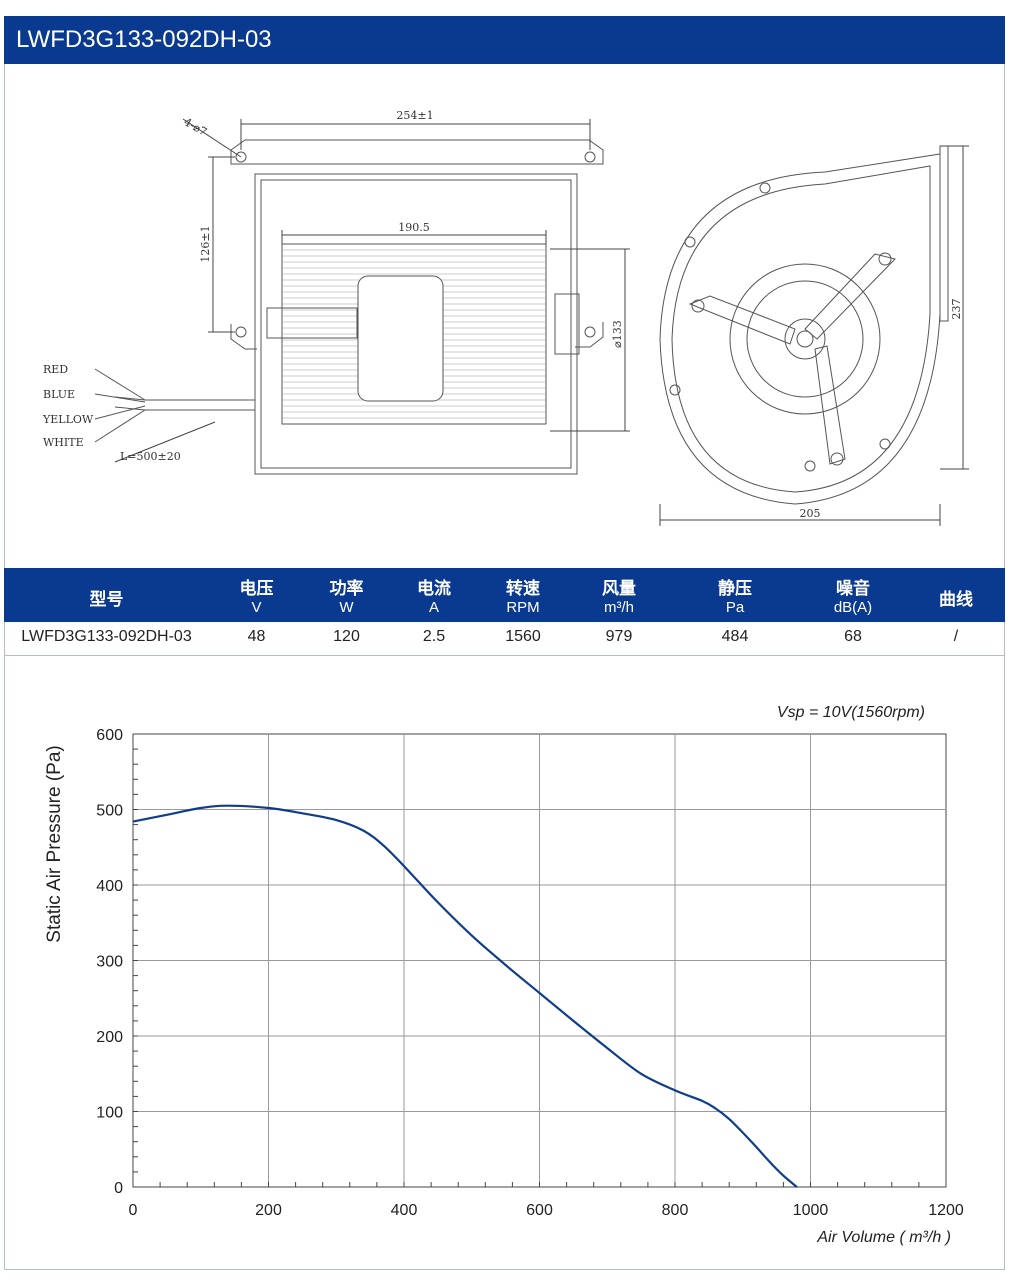 This screenshot has width=1010, height=1282. I want to click on volute-outline, so click(800, 329).